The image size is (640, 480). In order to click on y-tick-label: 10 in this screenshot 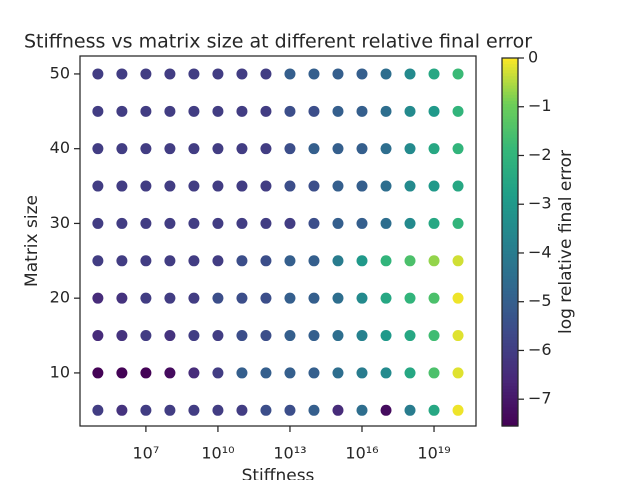, I will do `click(60, 371)`.